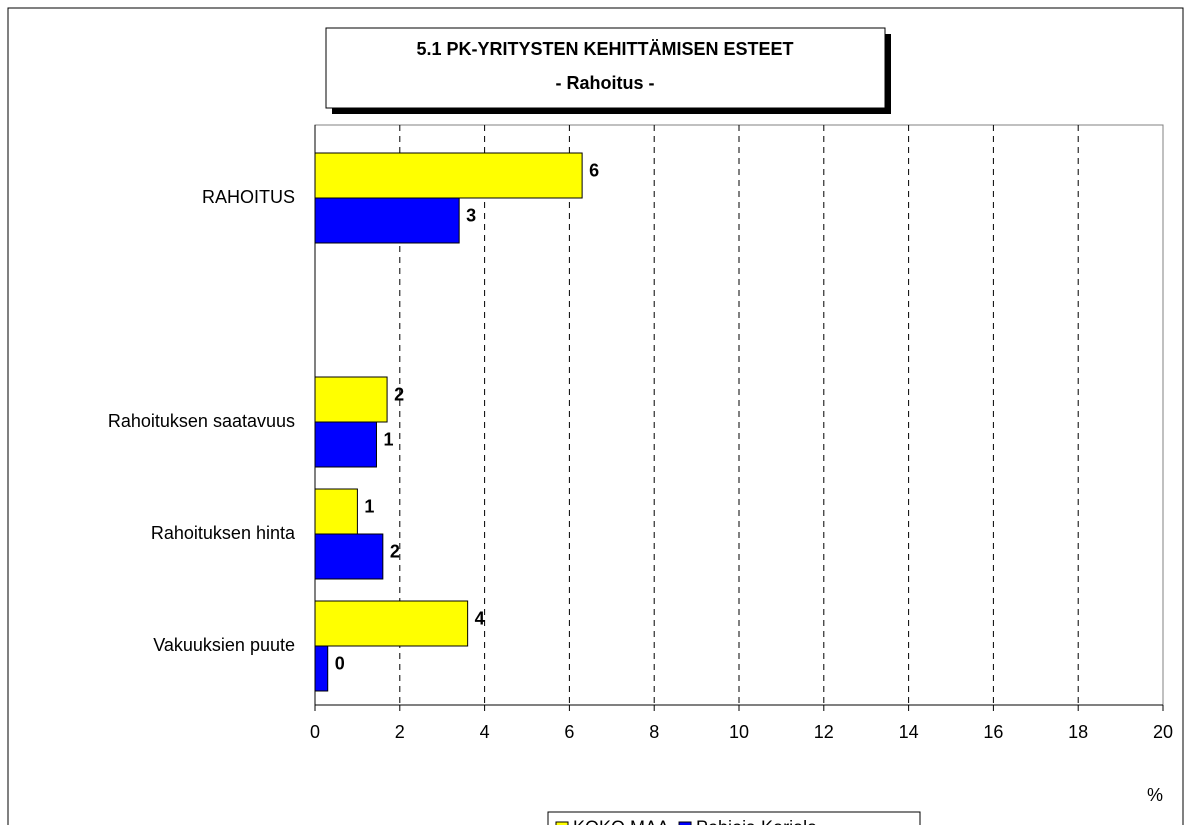 Image resolution: width=1191 pixels, height=830 pixels. What do you see at coordinates (569, 732) in the screenshot?
I see `x-tick-label: 6` at bounding box center [569, 732].